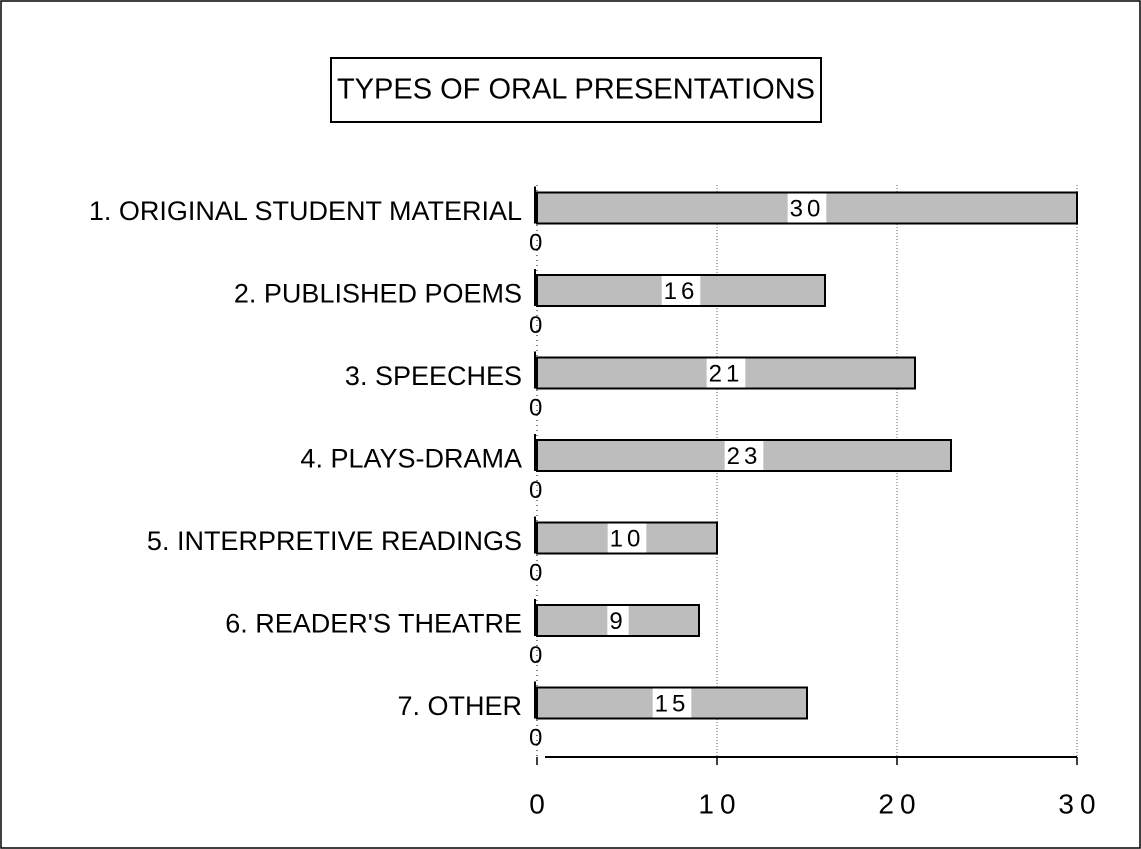 The image size is (1141, 849). Describe the element at coordinates (540, 803) in the screenshot. I see `x-tick-label: 0` at that location.